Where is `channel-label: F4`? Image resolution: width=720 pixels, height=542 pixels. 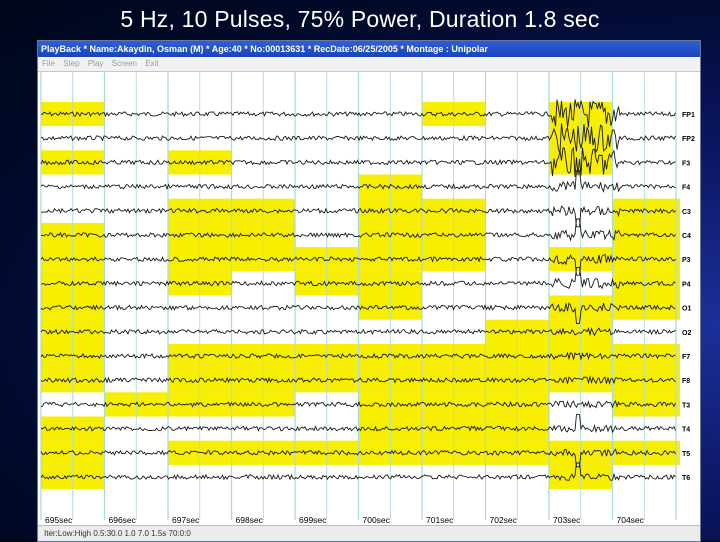
channel-label: F4 is located at coordinates (686, 188).